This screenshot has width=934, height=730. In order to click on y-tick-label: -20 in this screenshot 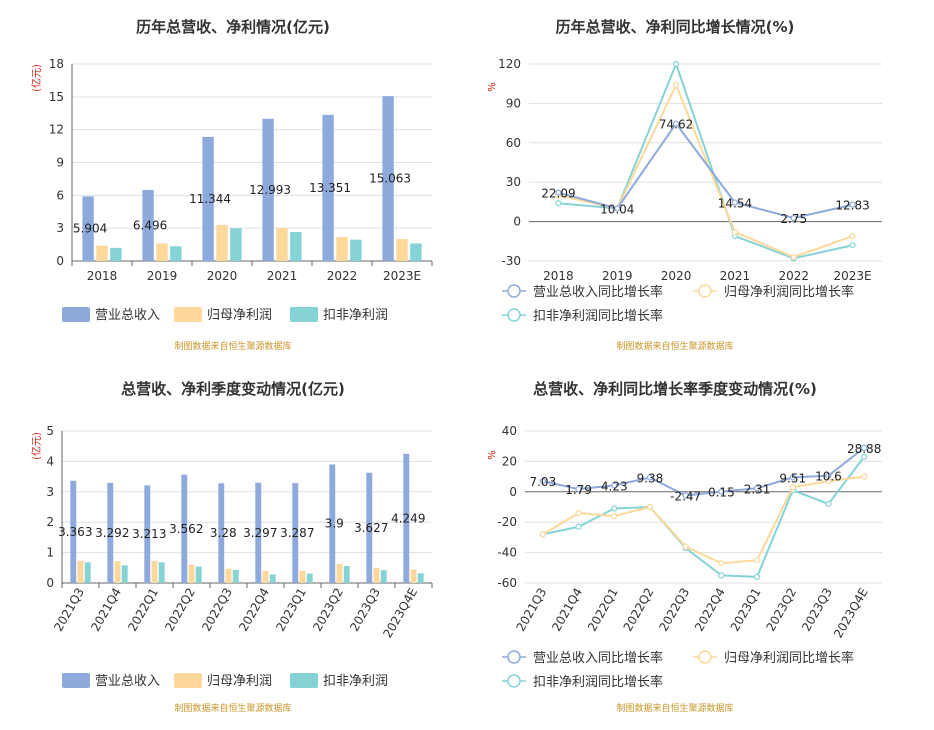, I will do `click(507, 522)`.